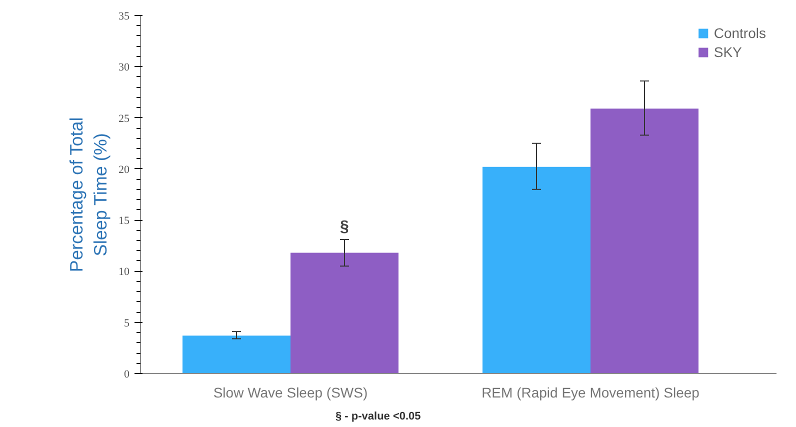 This screenshot has width=796, height=427. I want to click on y-tick-label: 10, so click(124, 272).